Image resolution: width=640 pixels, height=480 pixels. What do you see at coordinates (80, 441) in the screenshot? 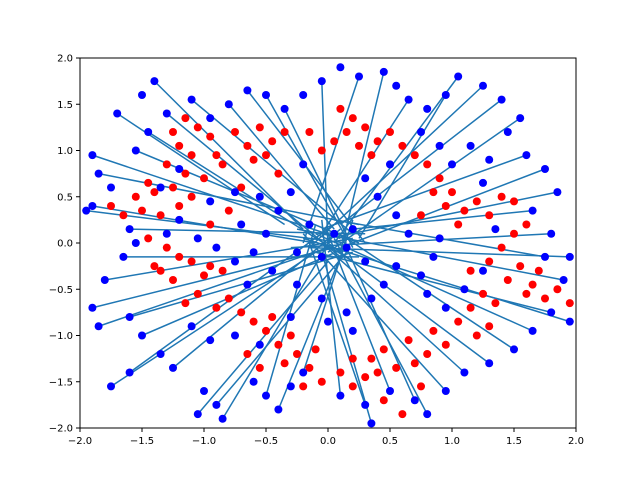
I see `x-tick-label: −2.0` at bounding box center [80, 441].